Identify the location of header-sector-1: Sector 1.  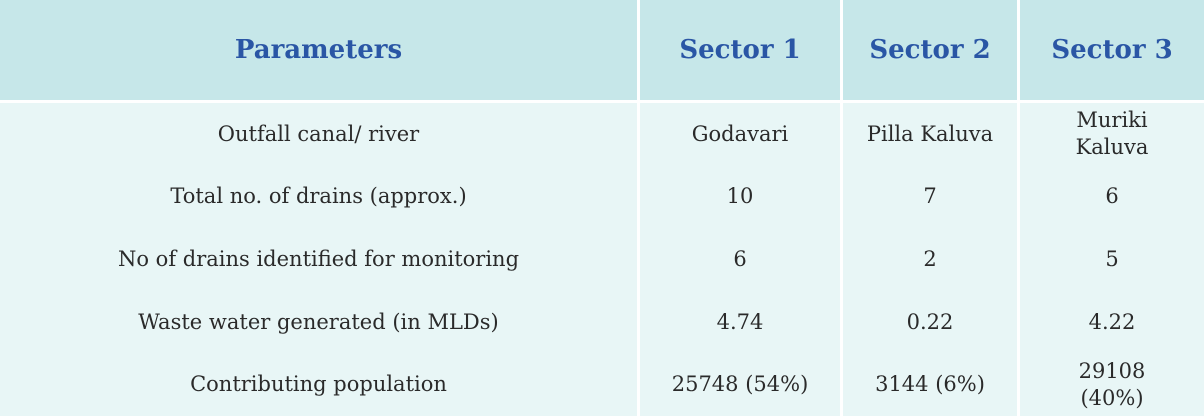
(741, 51).